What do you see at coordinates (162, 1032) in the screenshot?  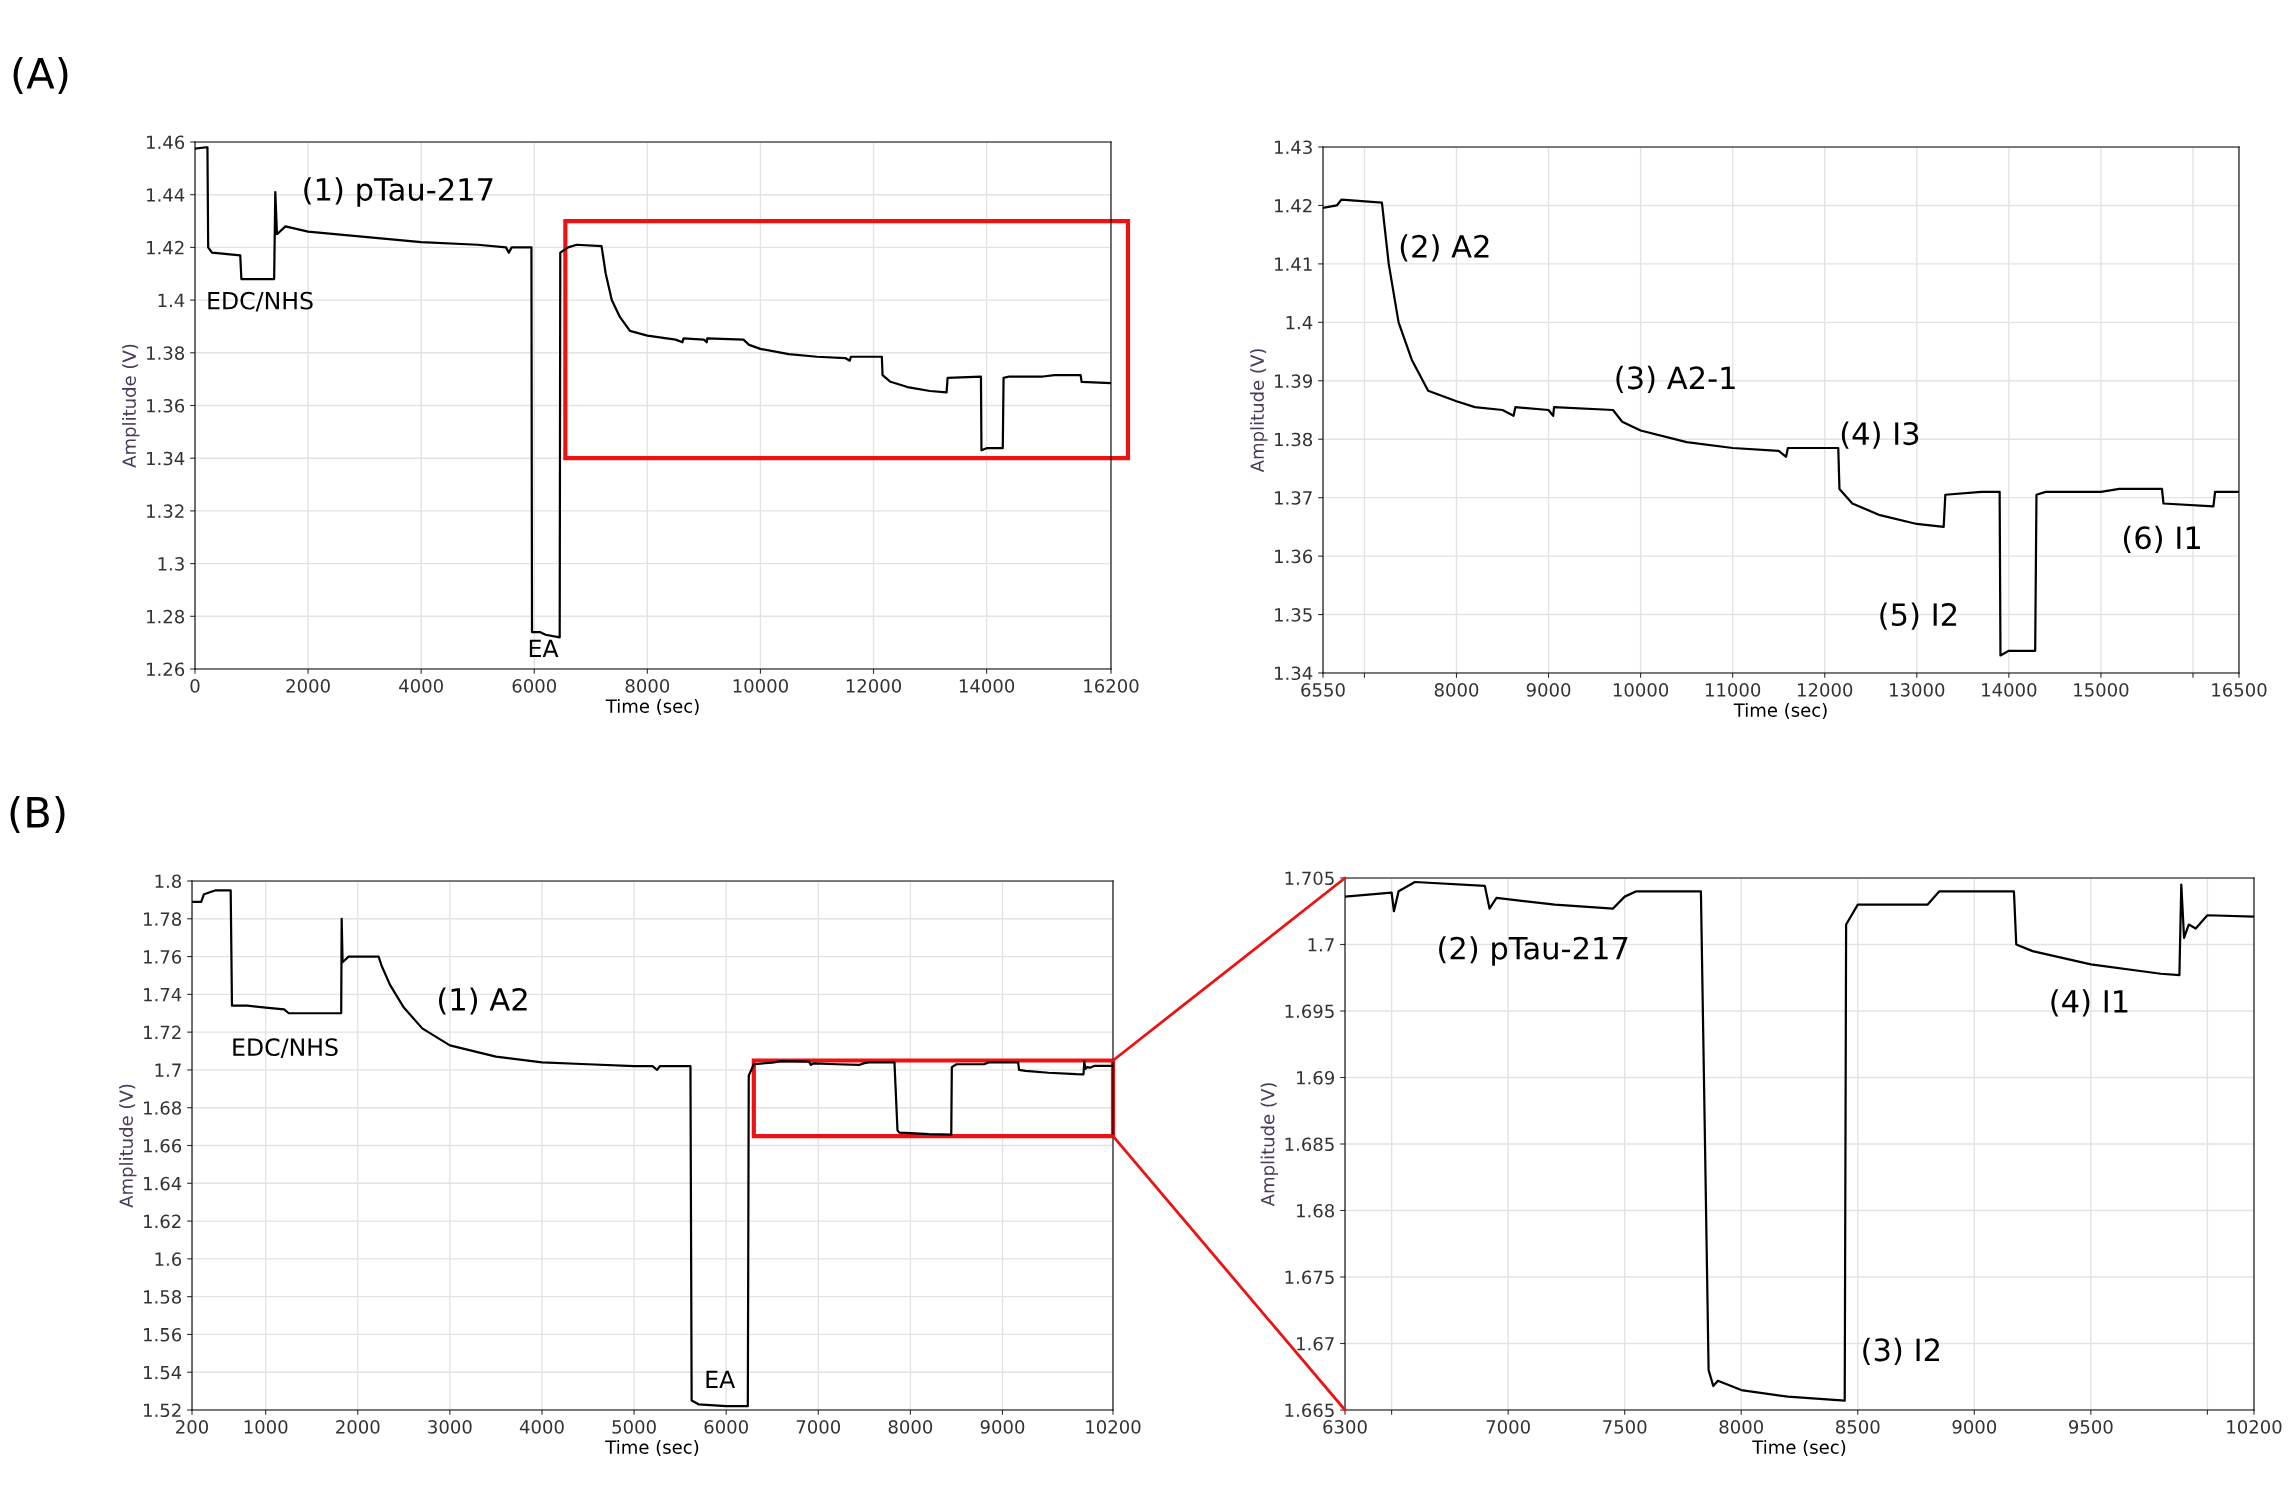 I see `y-tick-label: 1.72` at bounding box center [162, 1032].